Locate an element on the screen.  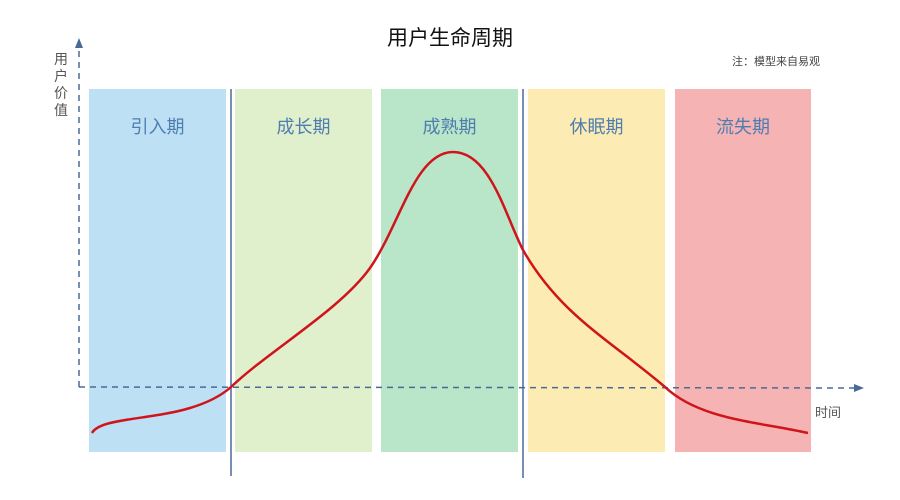
x-axis-arrow-icon is located at coordinates (859, 388).